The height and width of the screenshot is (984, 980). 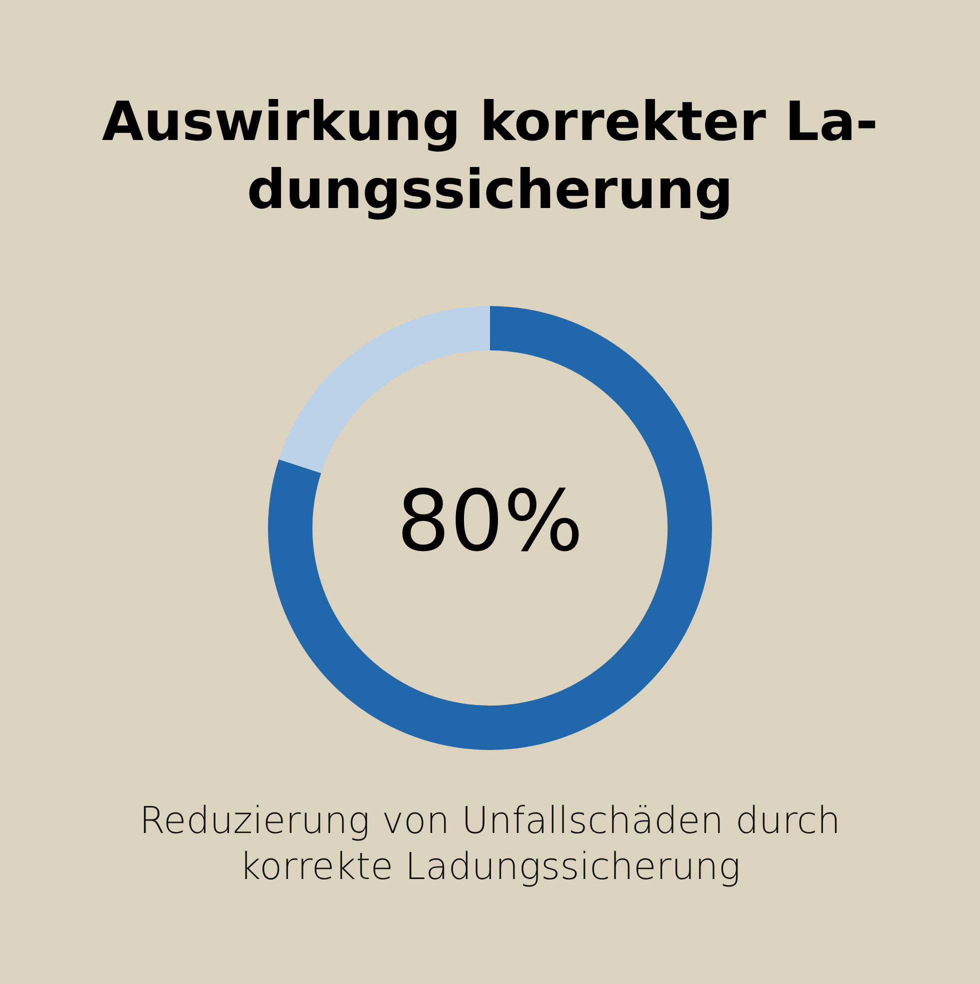 What do you see at coordinates (490, 844) in the screenshot?
I see `text: Reduzierung von Unfallschäden durch korrekte Ladungssicherung` at bounding box center [490, 844].